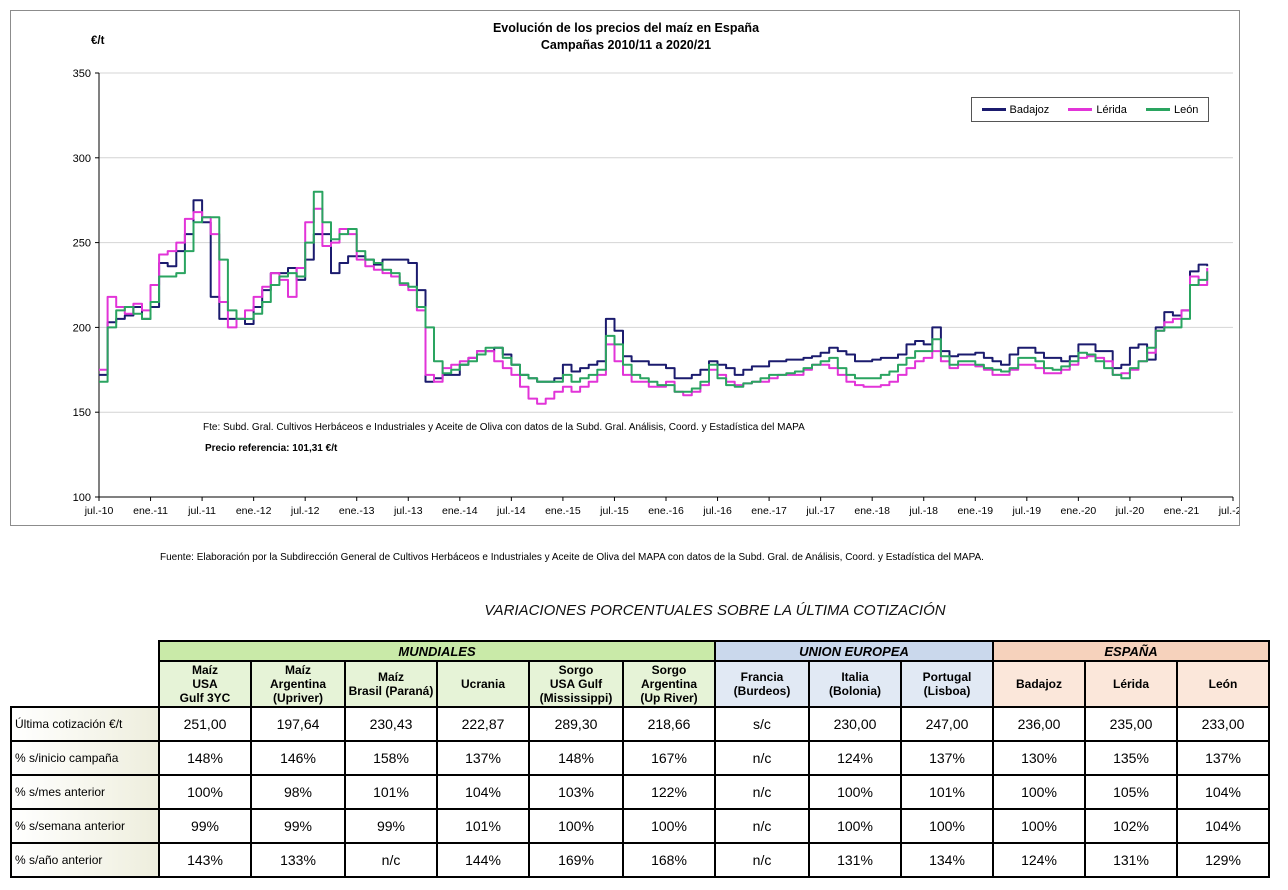  Describe the element at coordinates (205, 698) in the screenshot. I see `column-header-line: Gulf 3YC` at that location.